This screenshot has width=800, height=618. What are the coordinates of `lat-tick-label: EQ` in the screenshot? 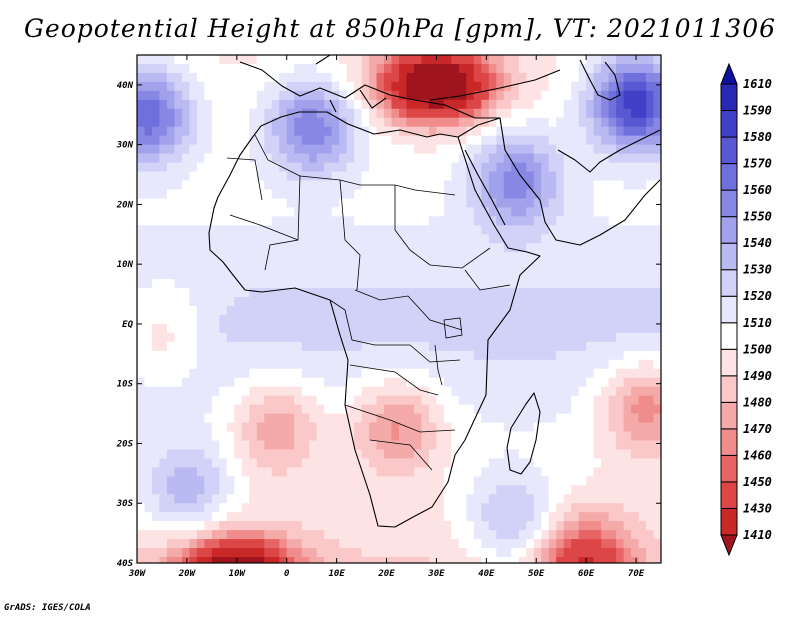 It's located at (127, 325).